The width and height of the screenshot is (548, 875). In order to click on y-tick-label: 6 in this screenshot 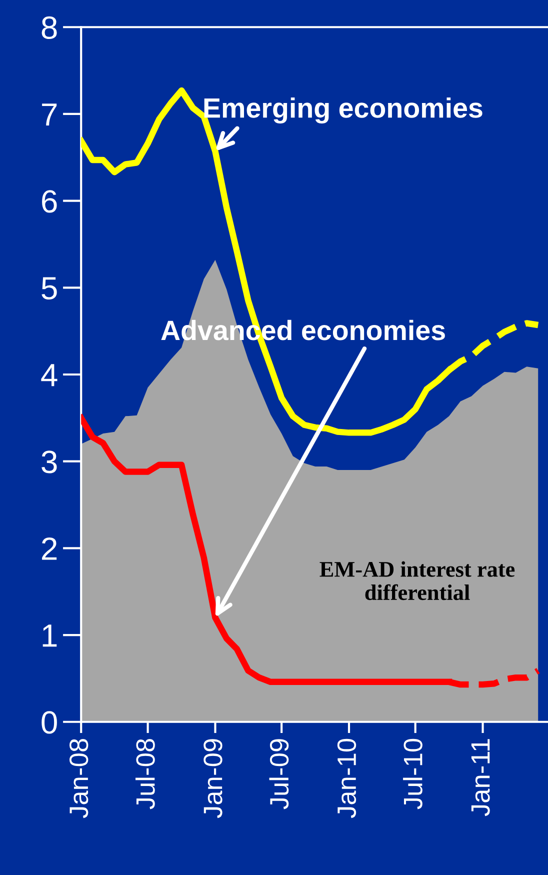, I will do `click(49, 201)`.